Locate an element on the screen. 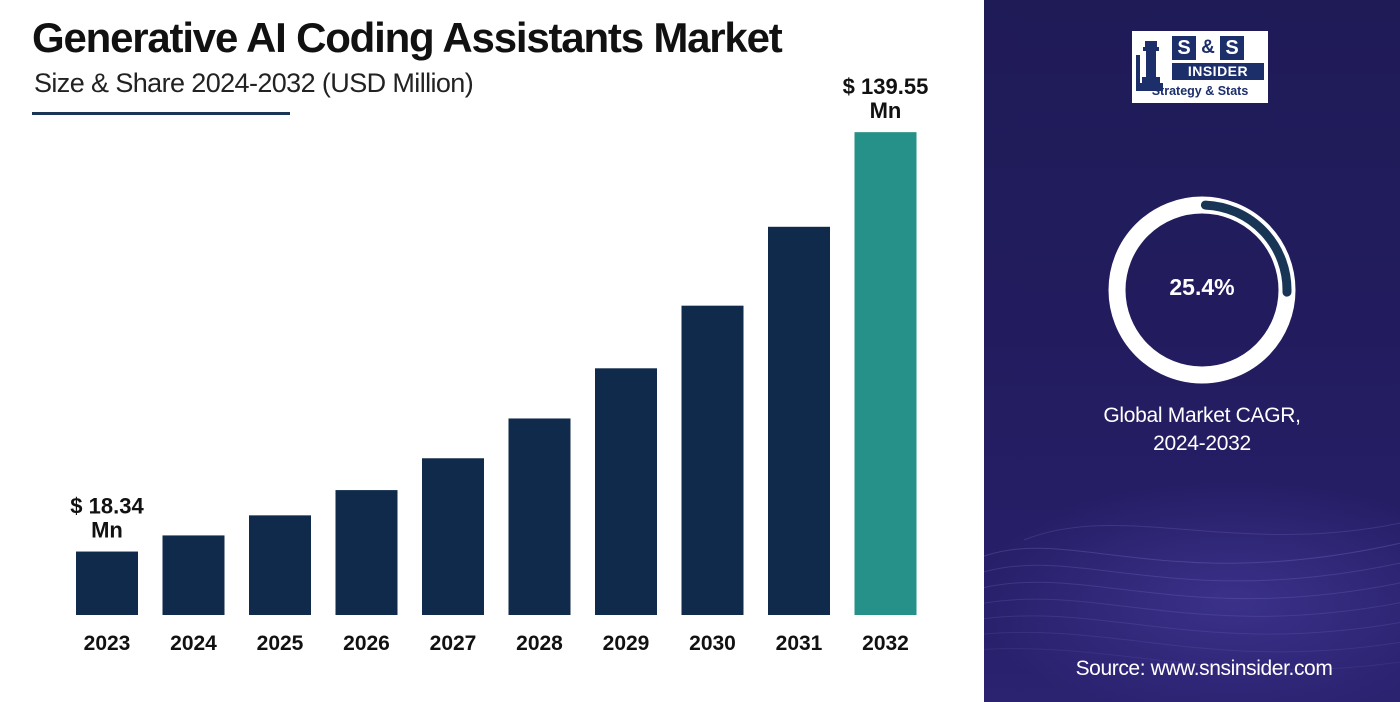 Image resolution: width=1400 pixels, height=702 pixels. sns-insider-logo: S & S INSIDER Strategy & Stats is located at coordinates (1200, 67).